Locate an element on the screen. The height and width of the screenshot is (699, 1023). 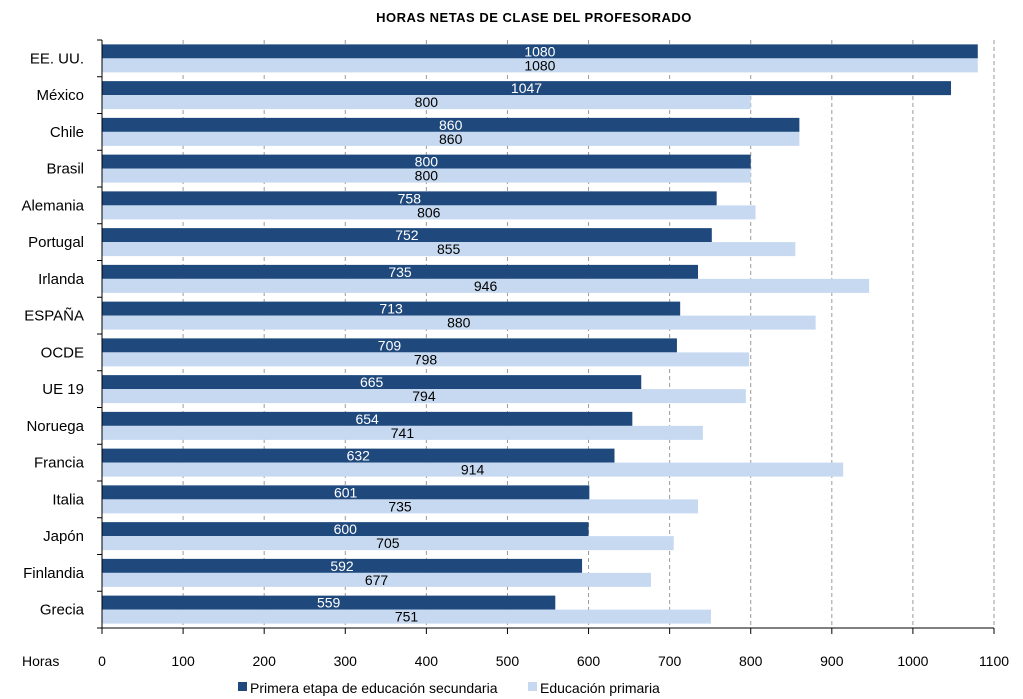
category-label: Brasil is located at coordinates (65, 169).